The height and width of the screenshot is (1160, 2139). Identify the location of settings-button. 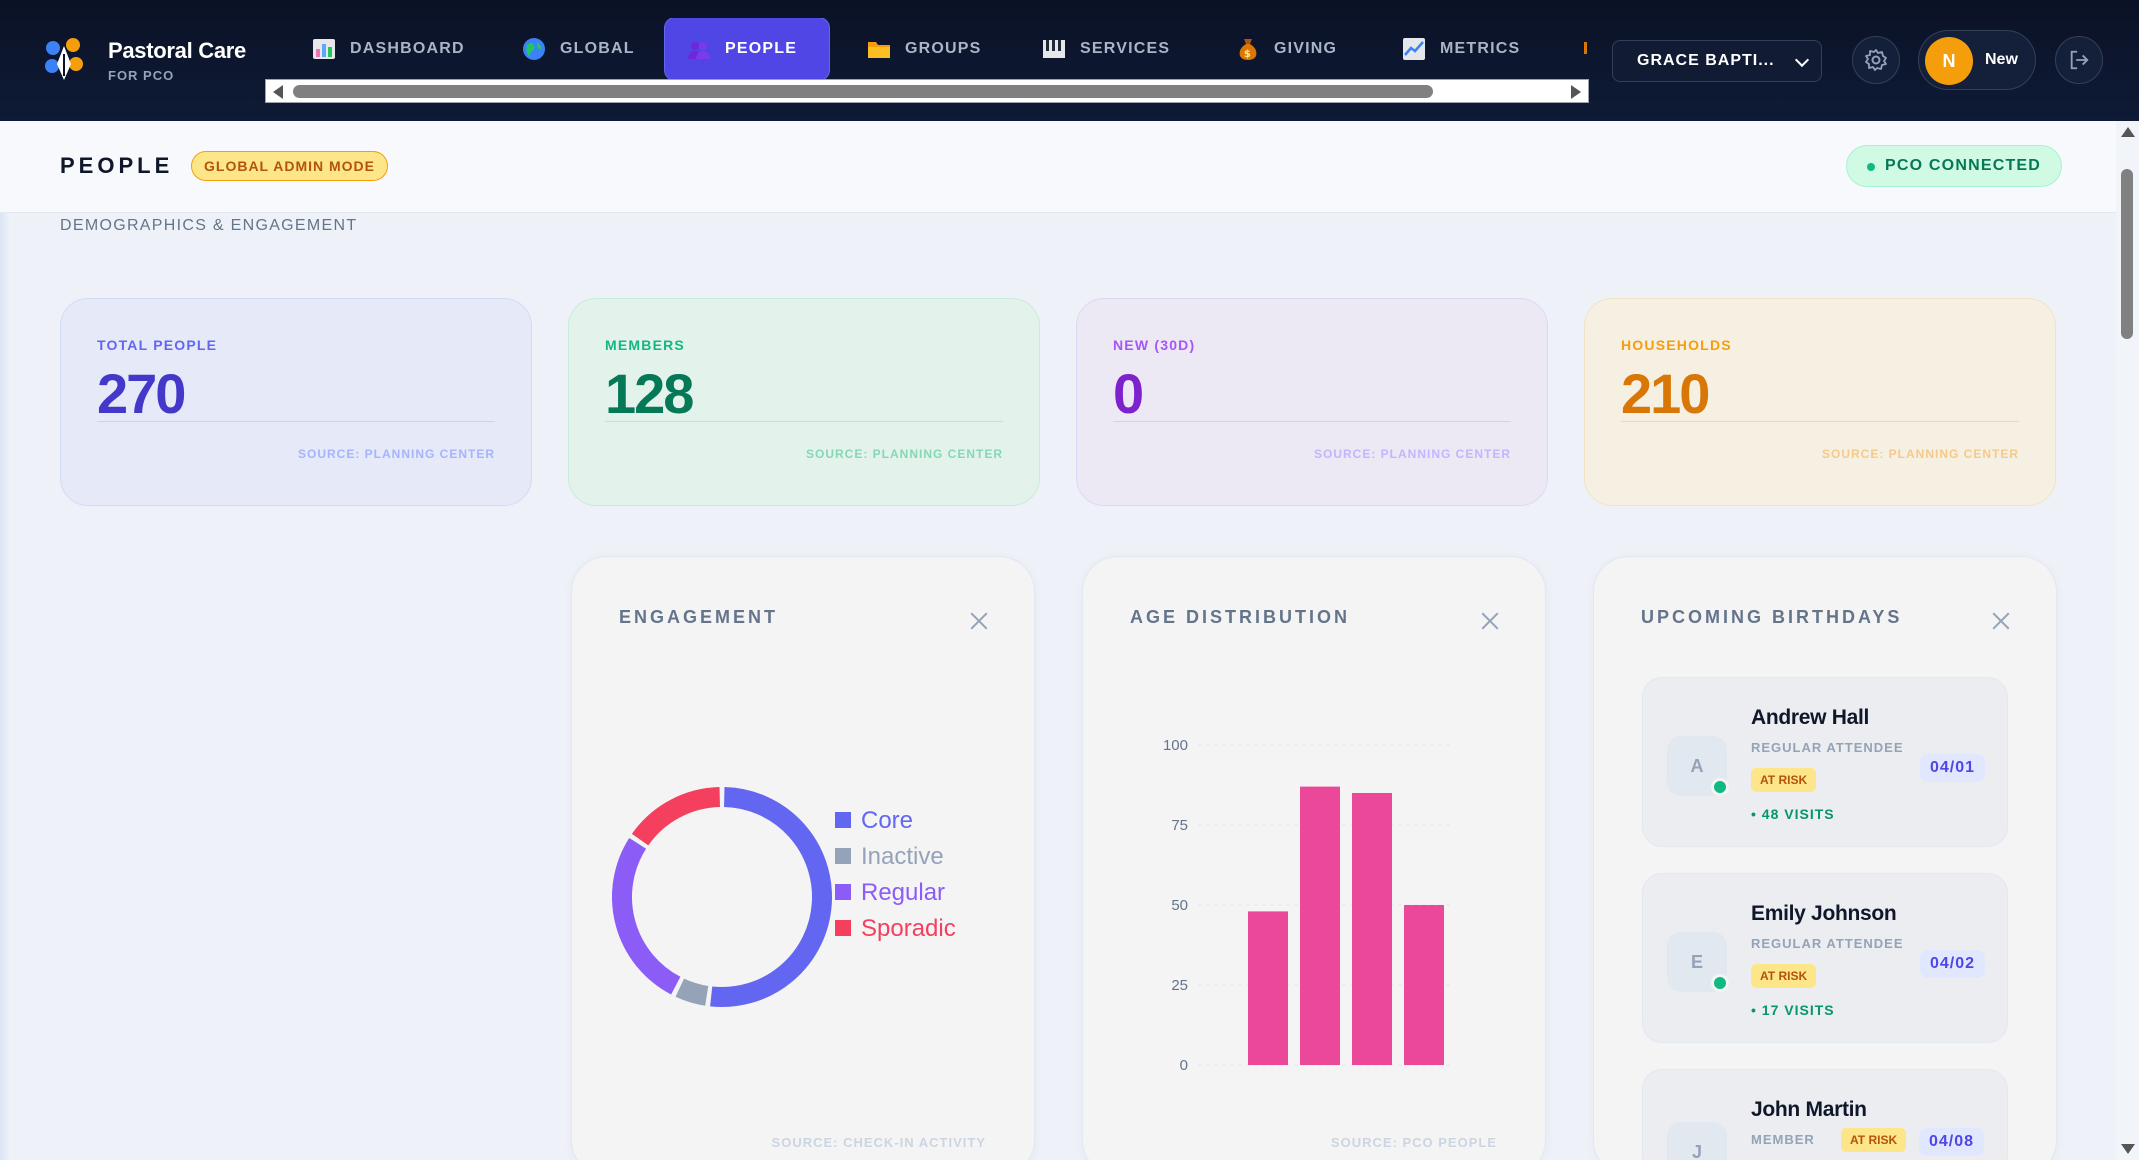
(1876, 60).